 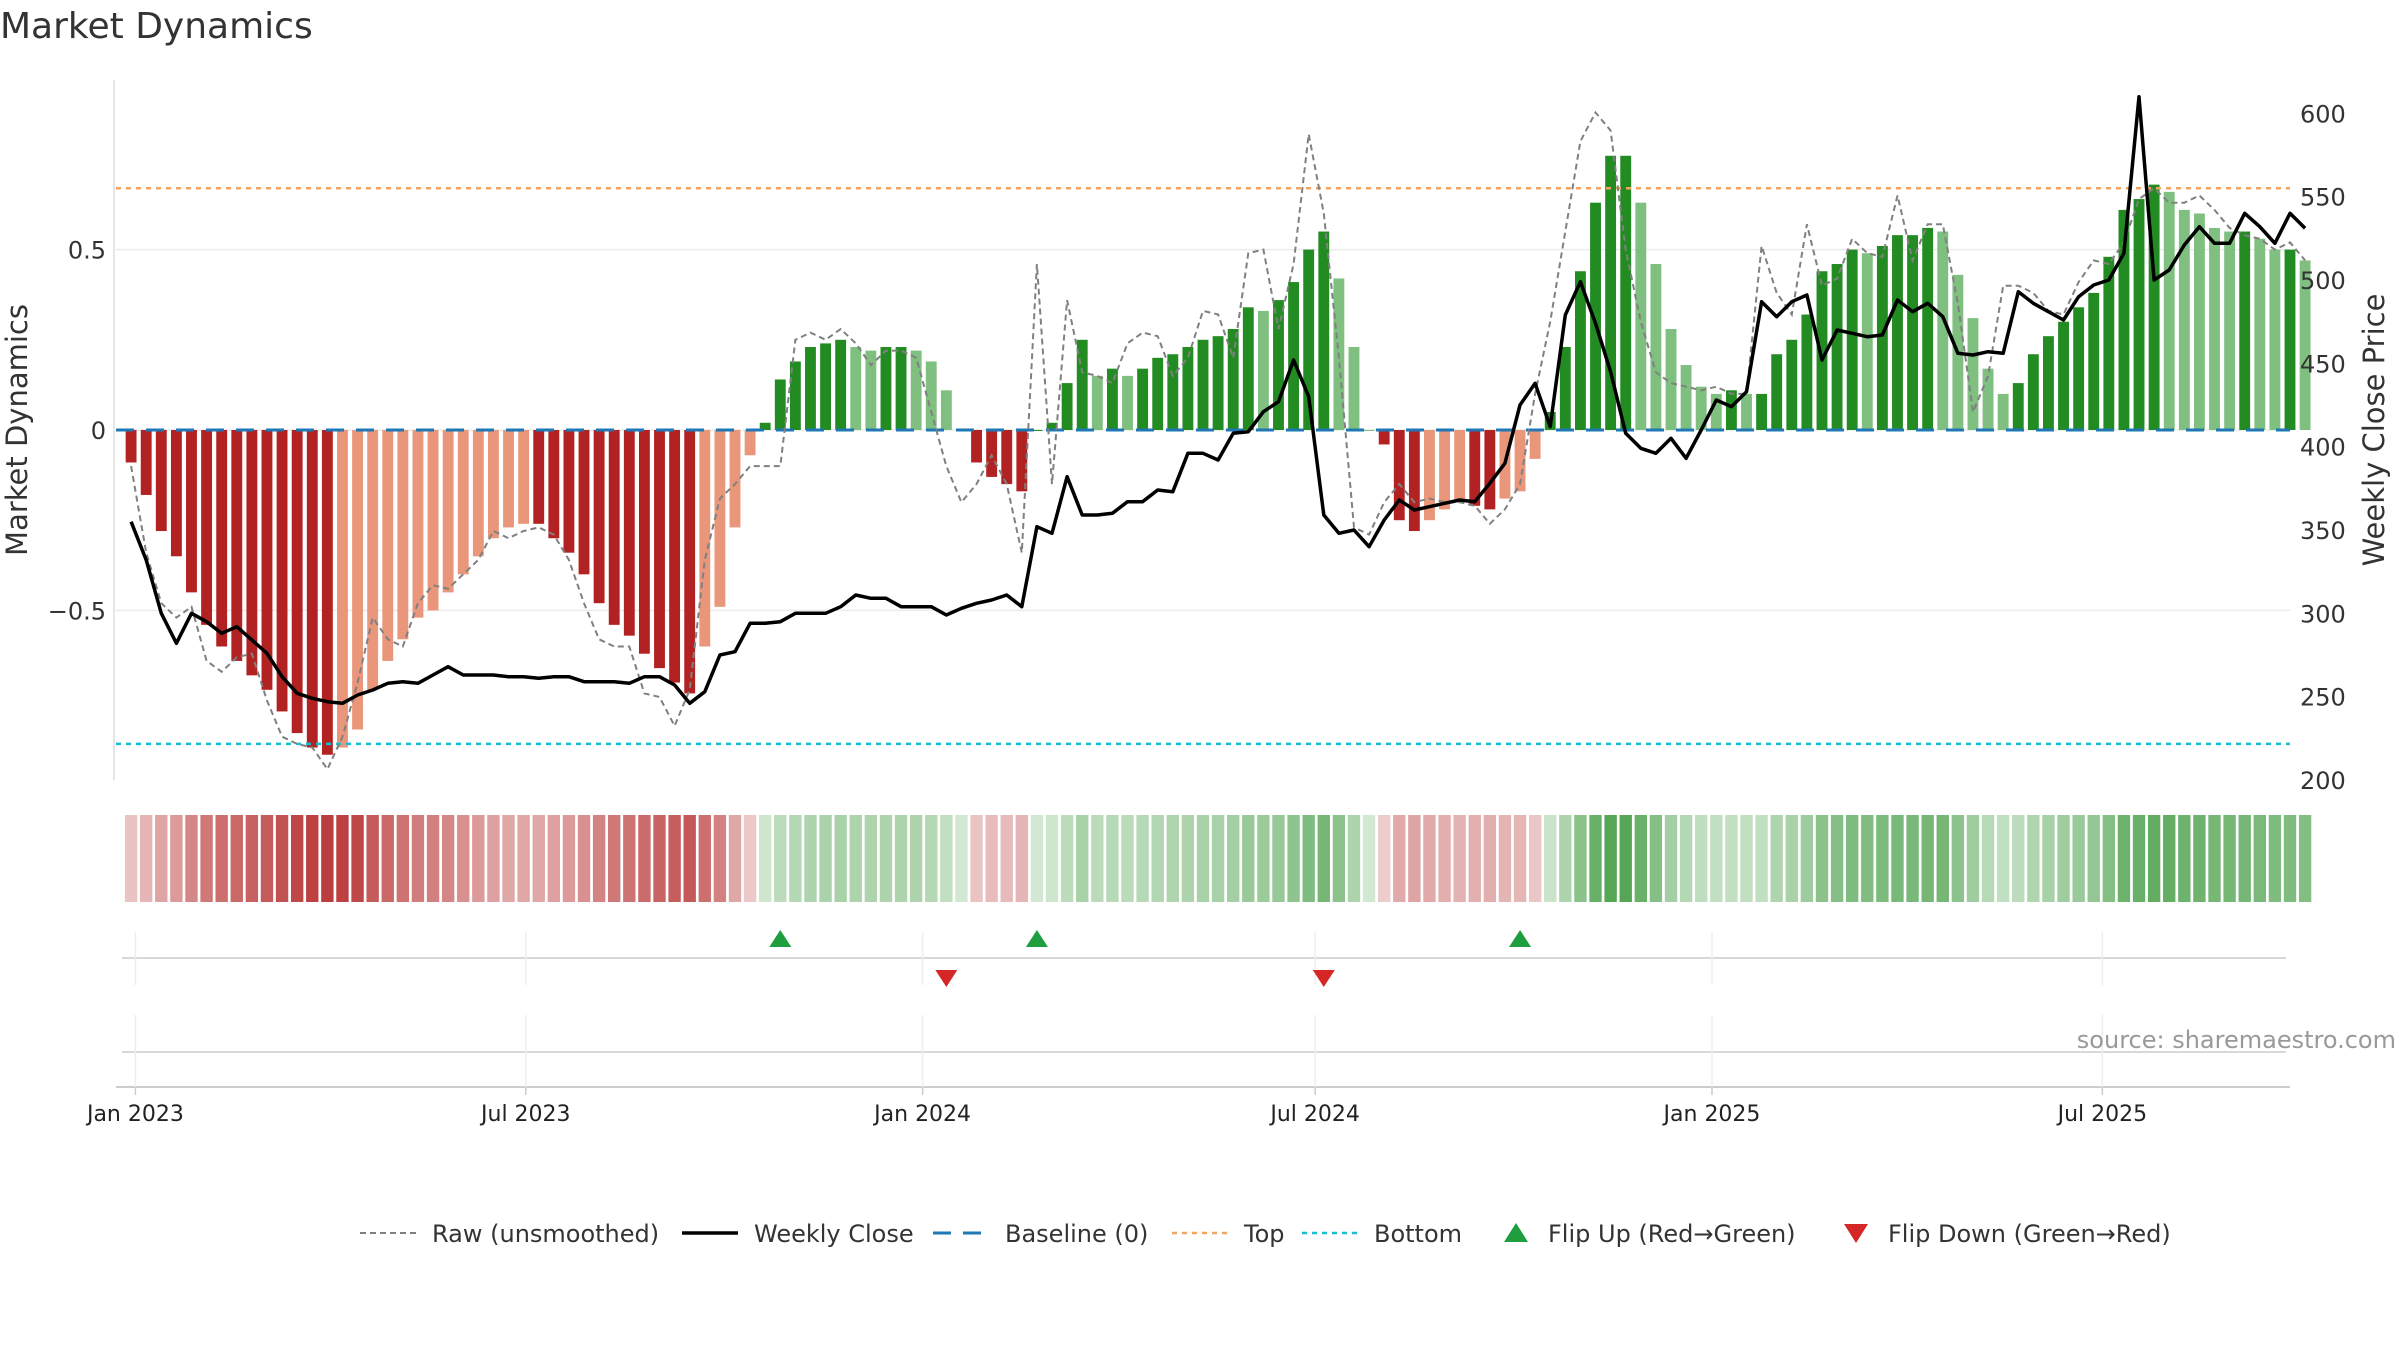 I want to click on chart-title: Market Dynamics, so click(x=156, y=26).